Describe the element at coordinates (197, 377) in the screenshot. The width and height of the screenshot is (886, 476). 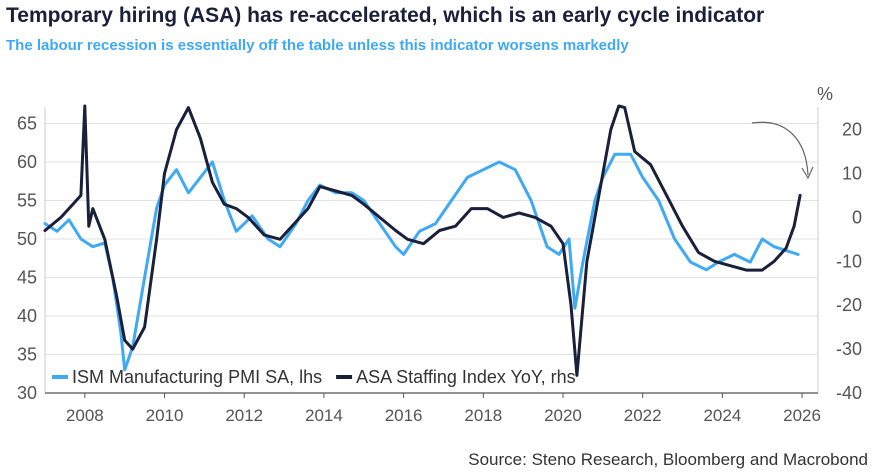
I see `legend-label-ism-pmi: ISM Manufacturing PMI SA, lhs` at that location.